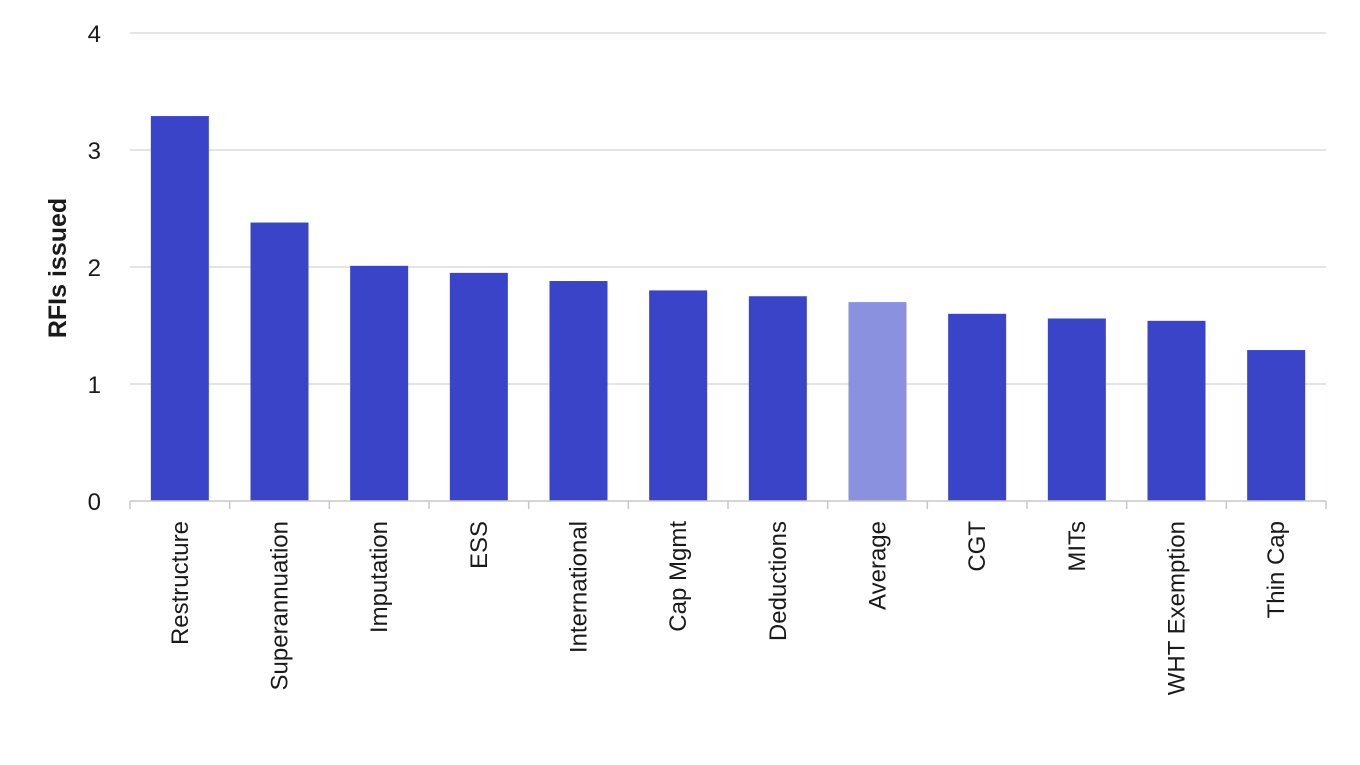 This screenshot has width=1360, height=765. Describe the element at coordinates (379, 577) in the screenshot. I see `category-label: Imputation` at that location.